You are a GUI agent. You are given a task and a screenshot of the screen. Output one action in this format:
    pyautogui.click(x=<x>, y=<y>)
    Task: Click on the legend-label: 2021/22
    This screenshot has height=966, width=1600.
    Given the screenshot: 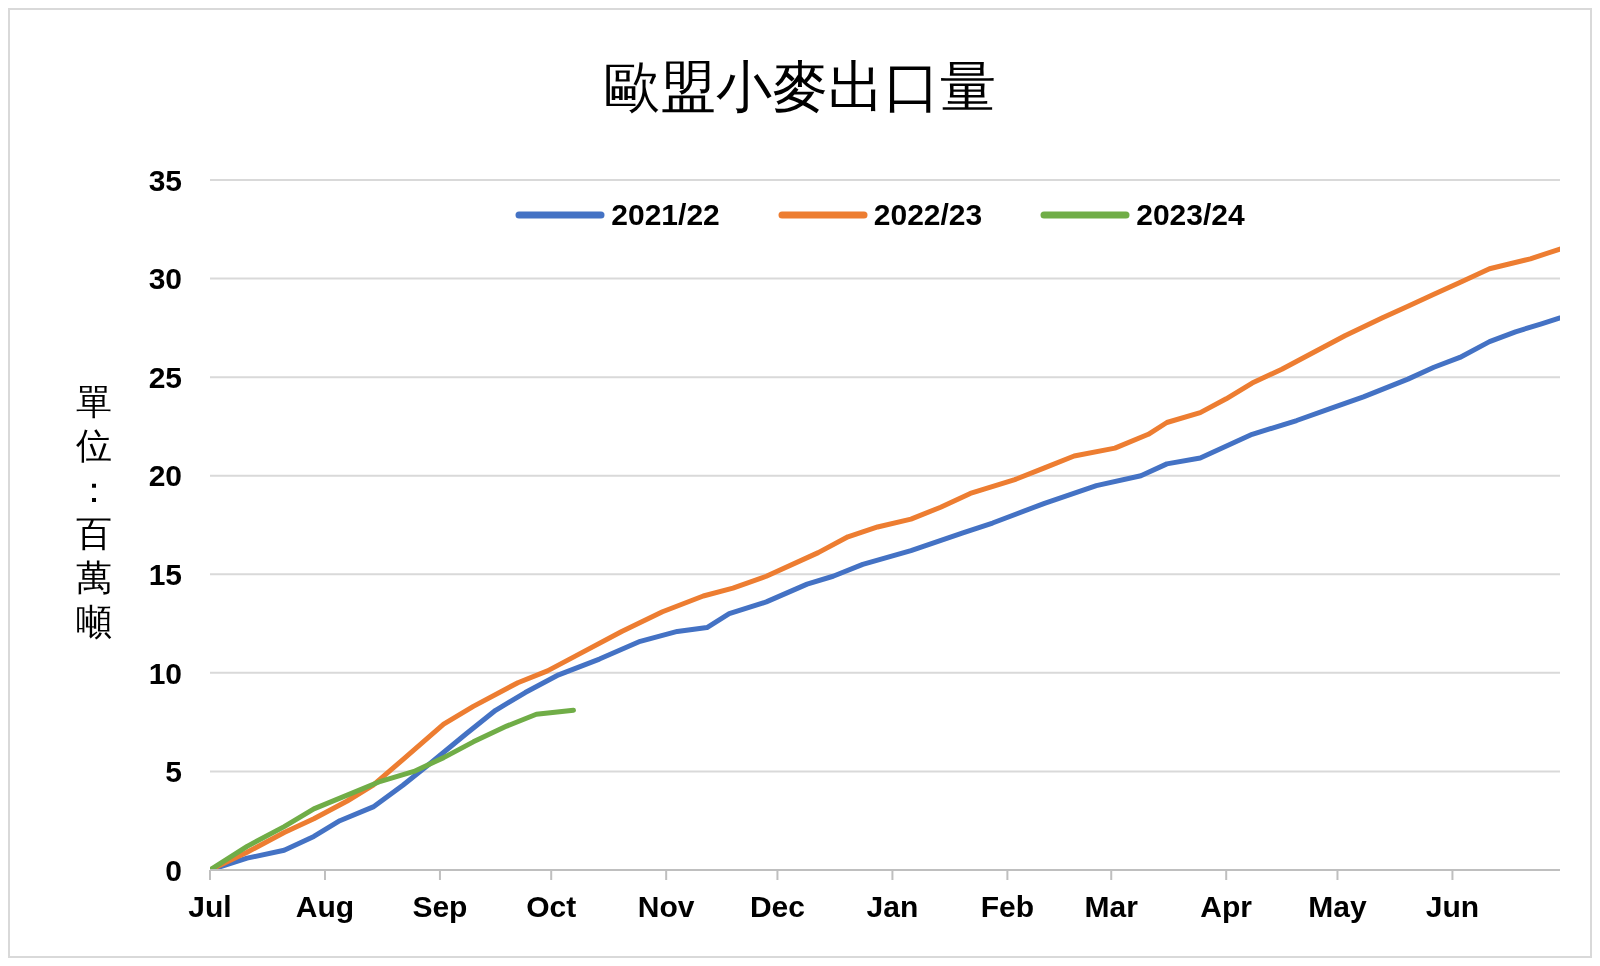 What is the action you would take?
    pyautogui.click(x=665, y=215)
    